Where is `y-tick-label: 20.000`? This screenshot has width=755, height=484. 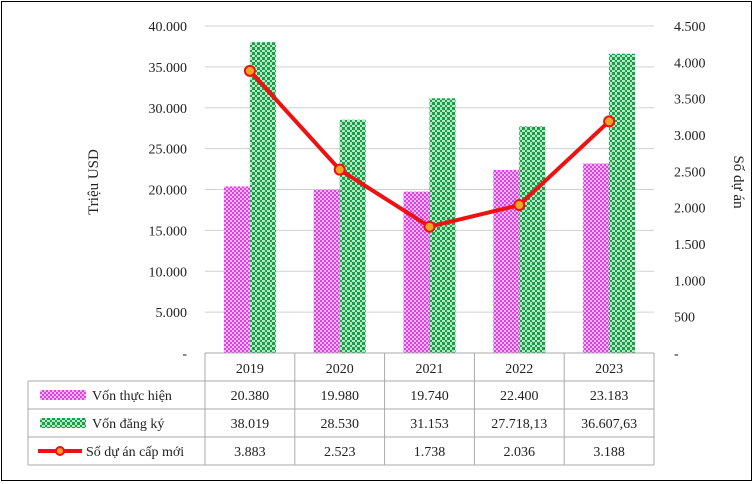 y-tick-label: 20.000 is located at coordinates (168, 191).